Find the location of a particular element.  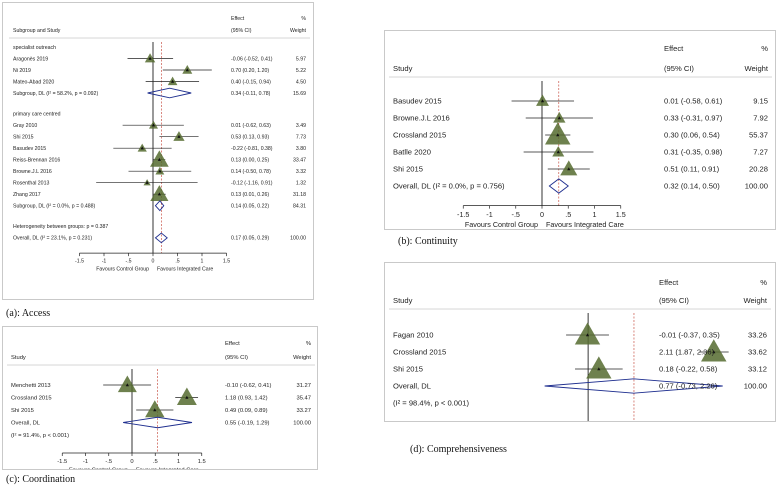

coordination-effect-value: -0.10 (-0.62, 0.41) is located at coordinates (248, 386).